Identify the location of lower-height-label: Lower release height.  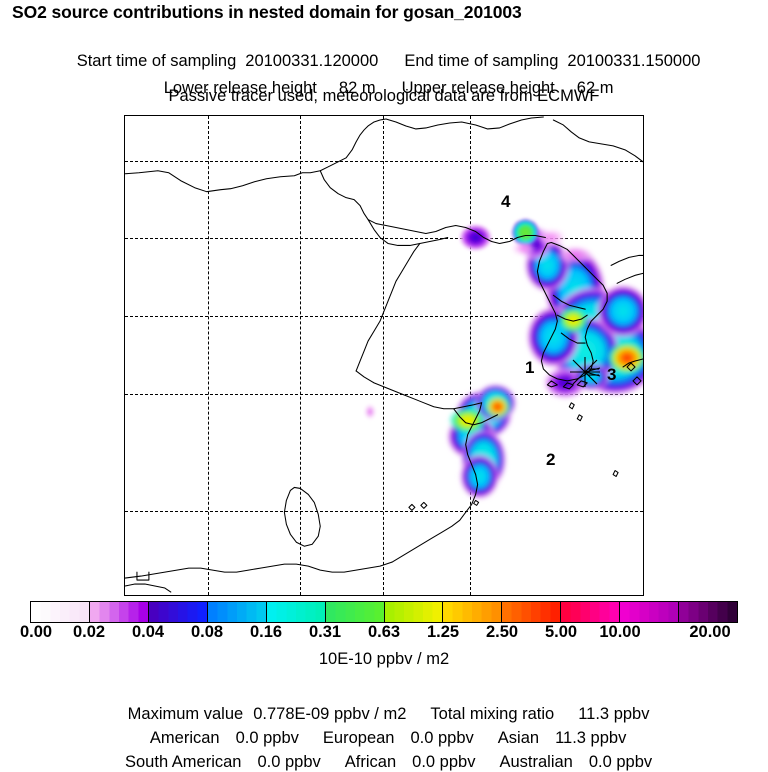
(240, 88).